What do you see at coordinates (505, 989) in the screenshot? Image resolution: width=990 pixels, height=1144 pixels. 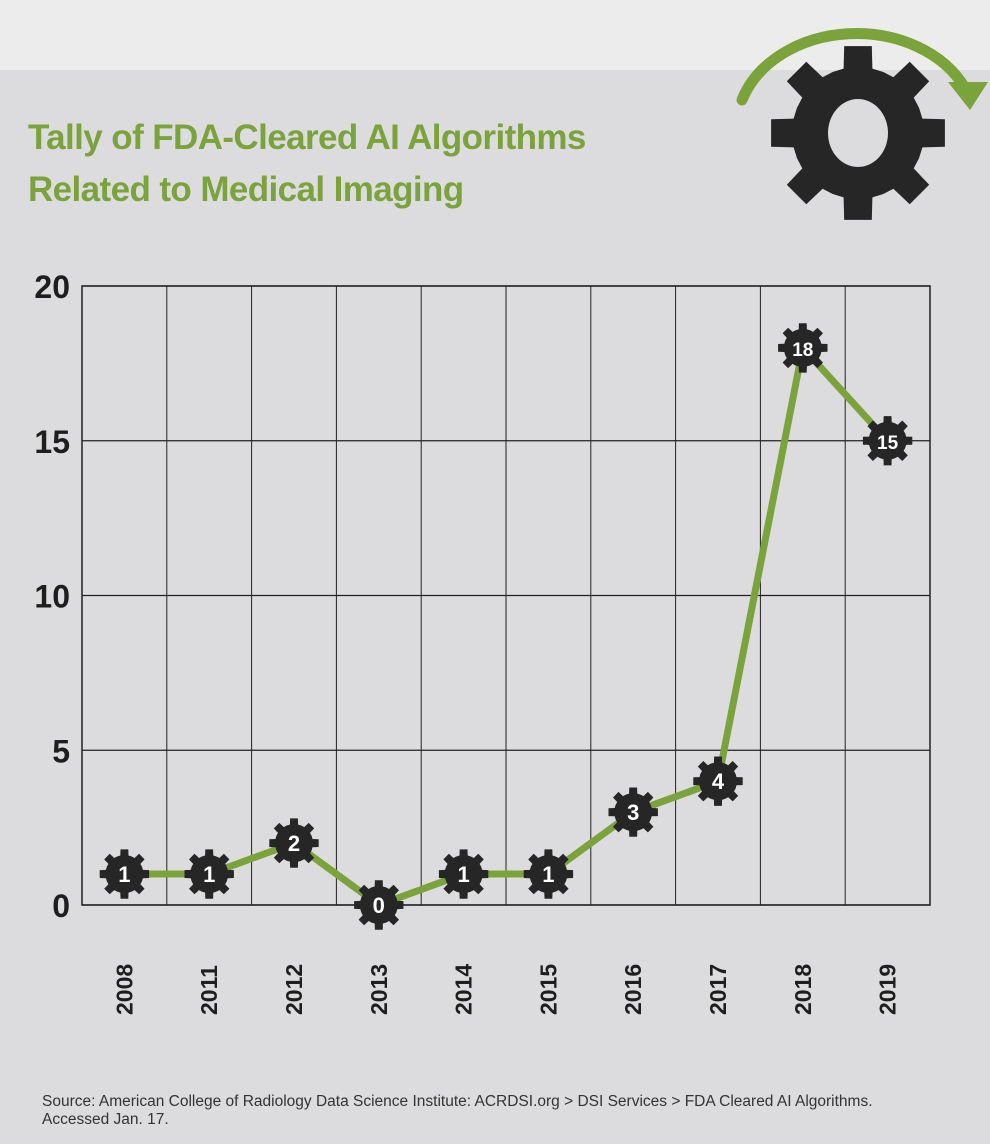 I see `x-axis-ticks: 2008 2011 2012 2013 2014 2015 2016 2017 2018 2019` at bounding box center [505, 989].